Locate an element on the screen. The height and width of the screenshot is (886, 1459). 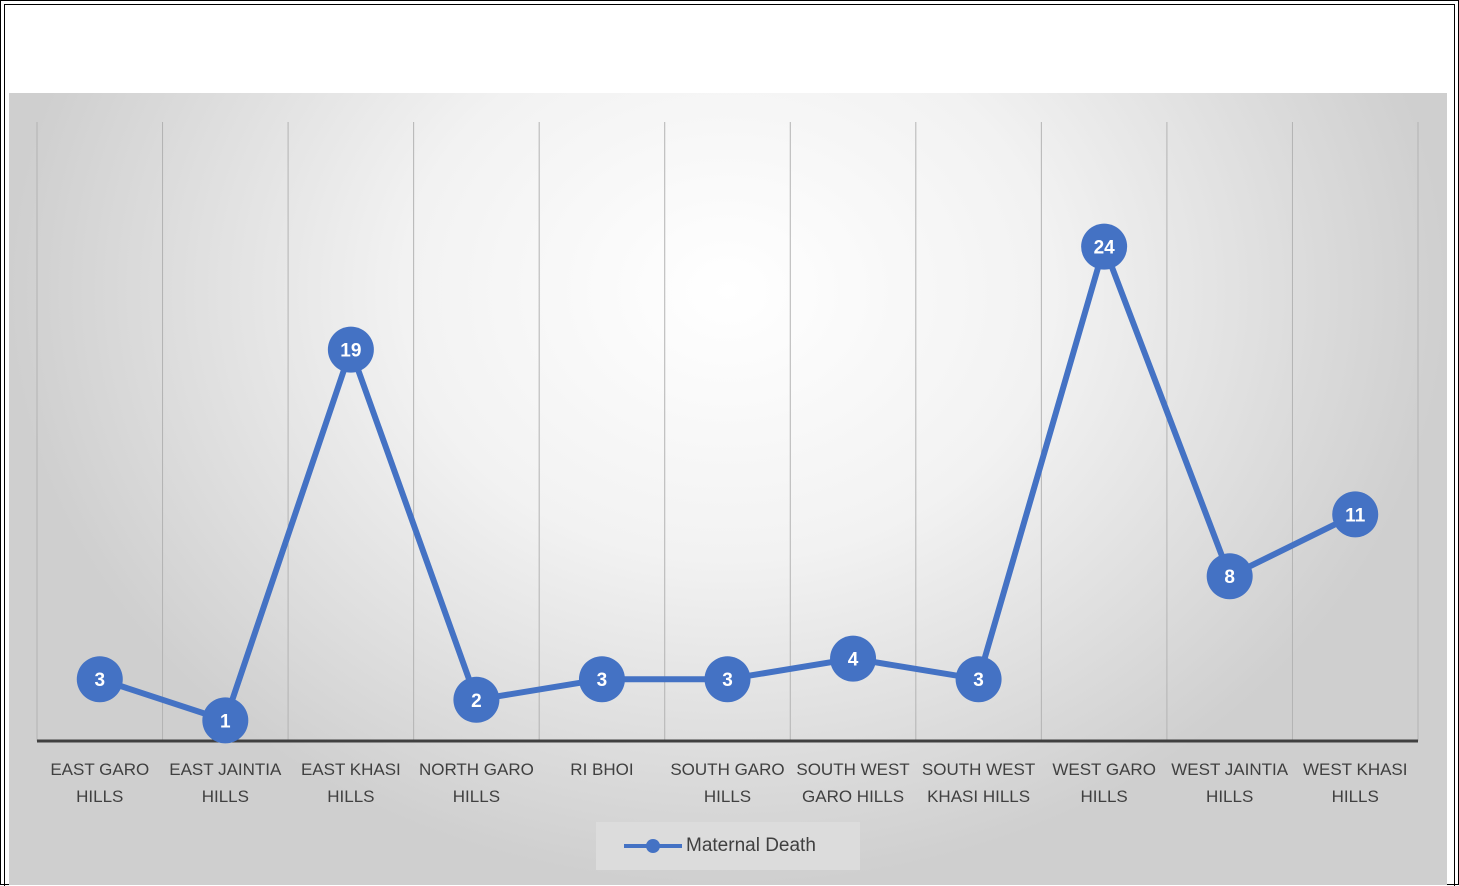
data-label: 24 is located at coordinates (1105, 248).